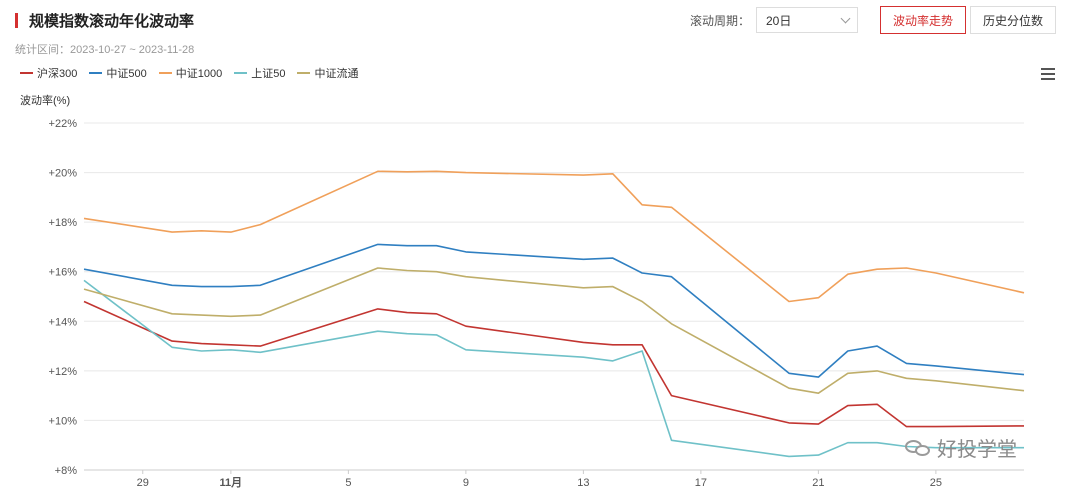 The width and height of the screenshot is (1080, 496). What do you see at coordinates (63, 273) in the screenshot?
I see `y-tick-label: +16%` at bounding box center [63, 273].